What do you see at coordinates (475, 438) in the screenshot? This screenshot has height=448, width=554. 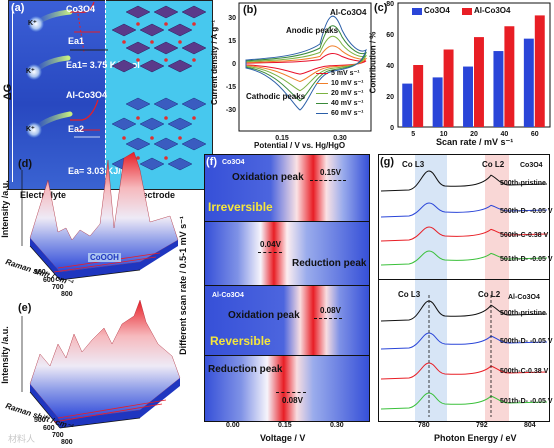 I see `g-xlabel: Photon Energy / eV` at bounding box center [475, 438].